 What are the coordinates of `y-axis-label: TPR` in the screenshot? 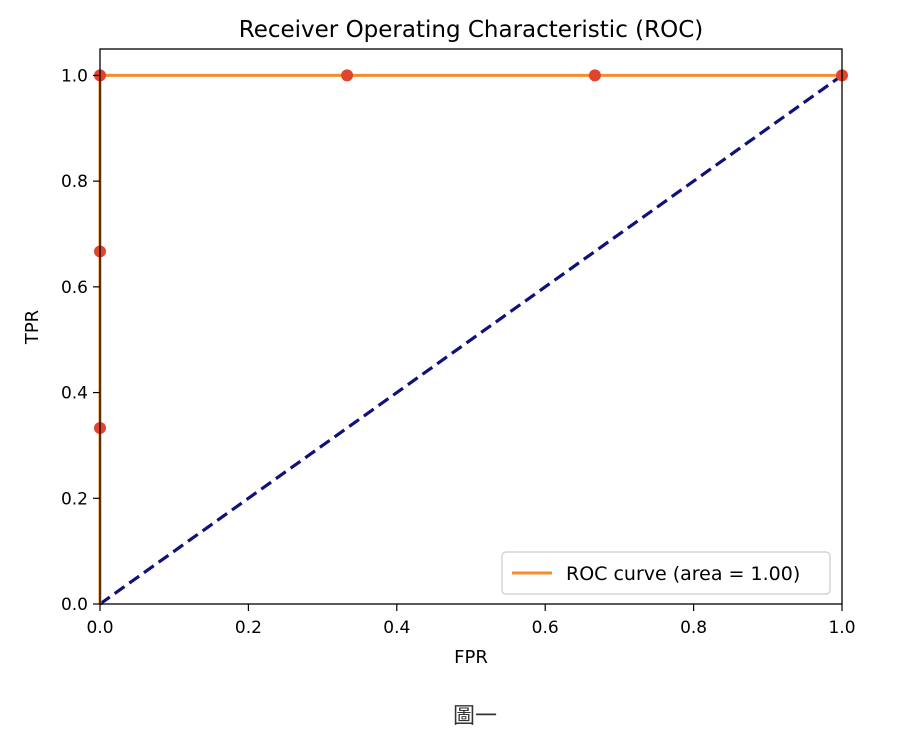 It's located at (32, 327).